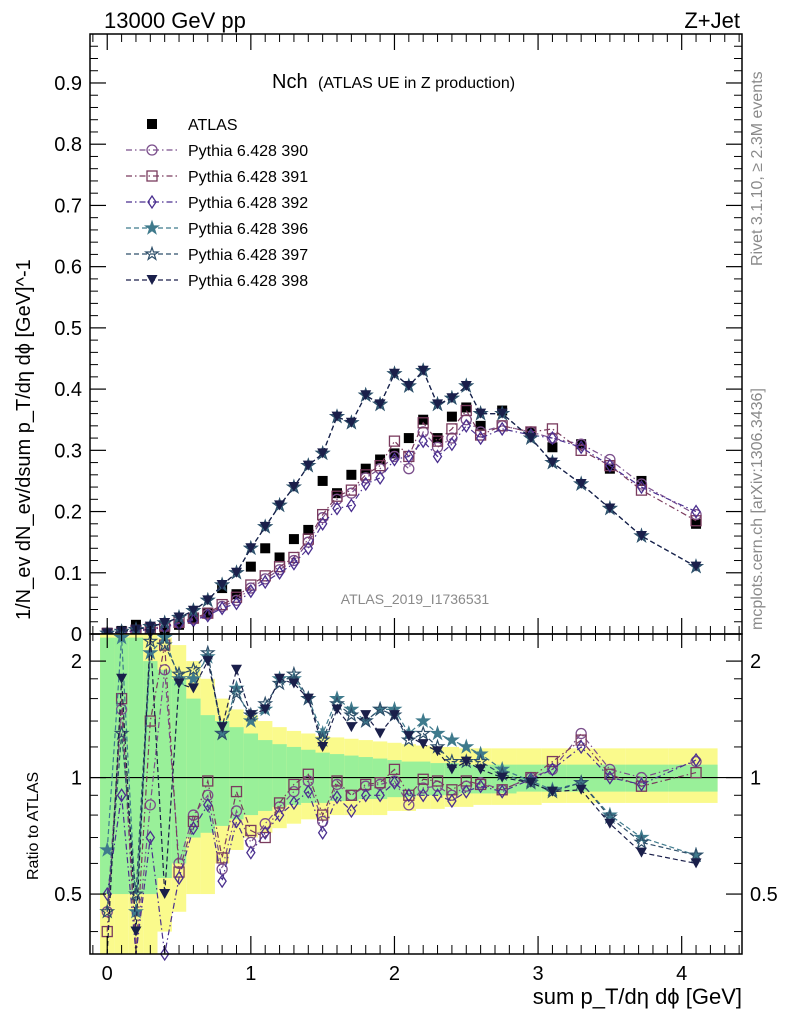 This screenshot has height=1024, width=786. I want to click on y-tick-label: 0.8, so click(68, 145).